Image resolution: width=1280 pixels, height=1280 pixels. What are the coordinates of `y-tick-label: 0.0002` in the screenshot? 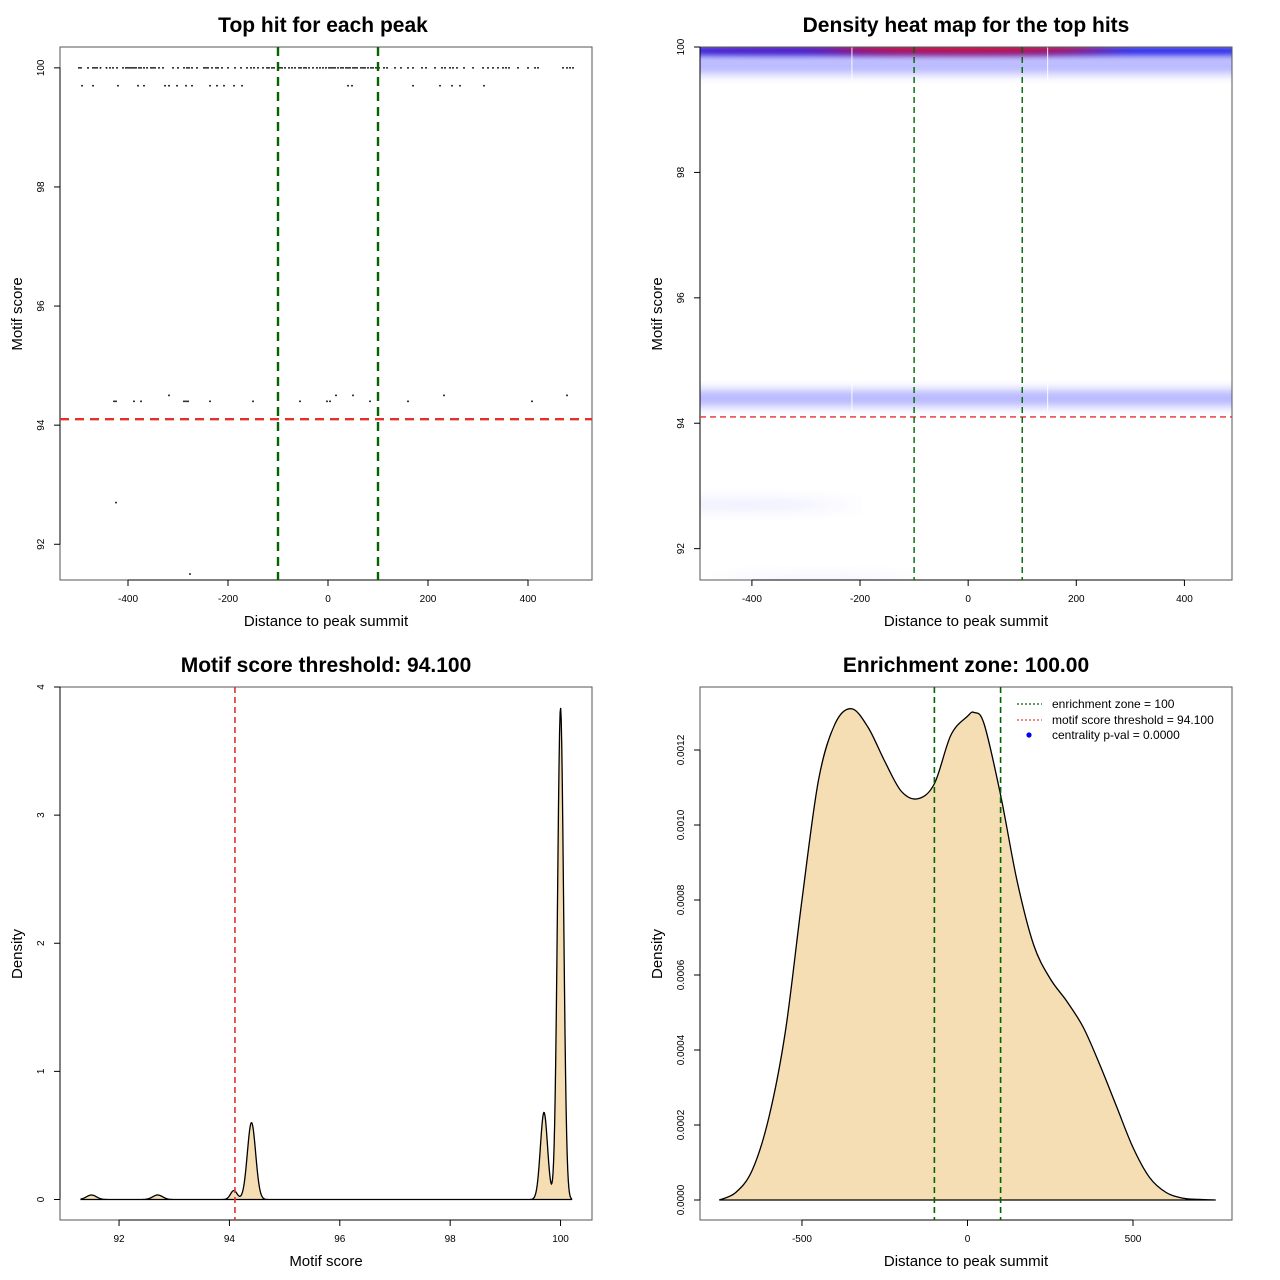 It's located at (681, 1124).